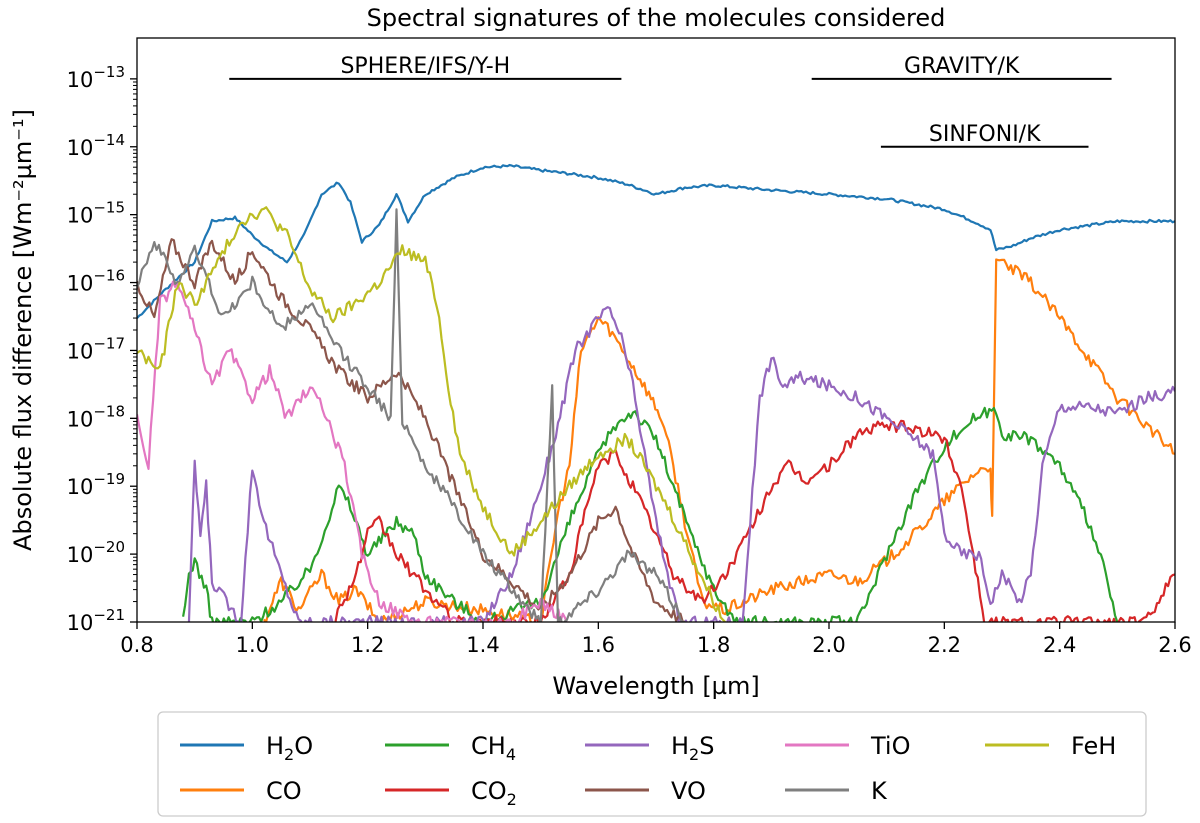  What do you see at coordinates (828, 645) in the screenshot?
I see `x-tick-label: 2.0` at bounding box center [828, 645].